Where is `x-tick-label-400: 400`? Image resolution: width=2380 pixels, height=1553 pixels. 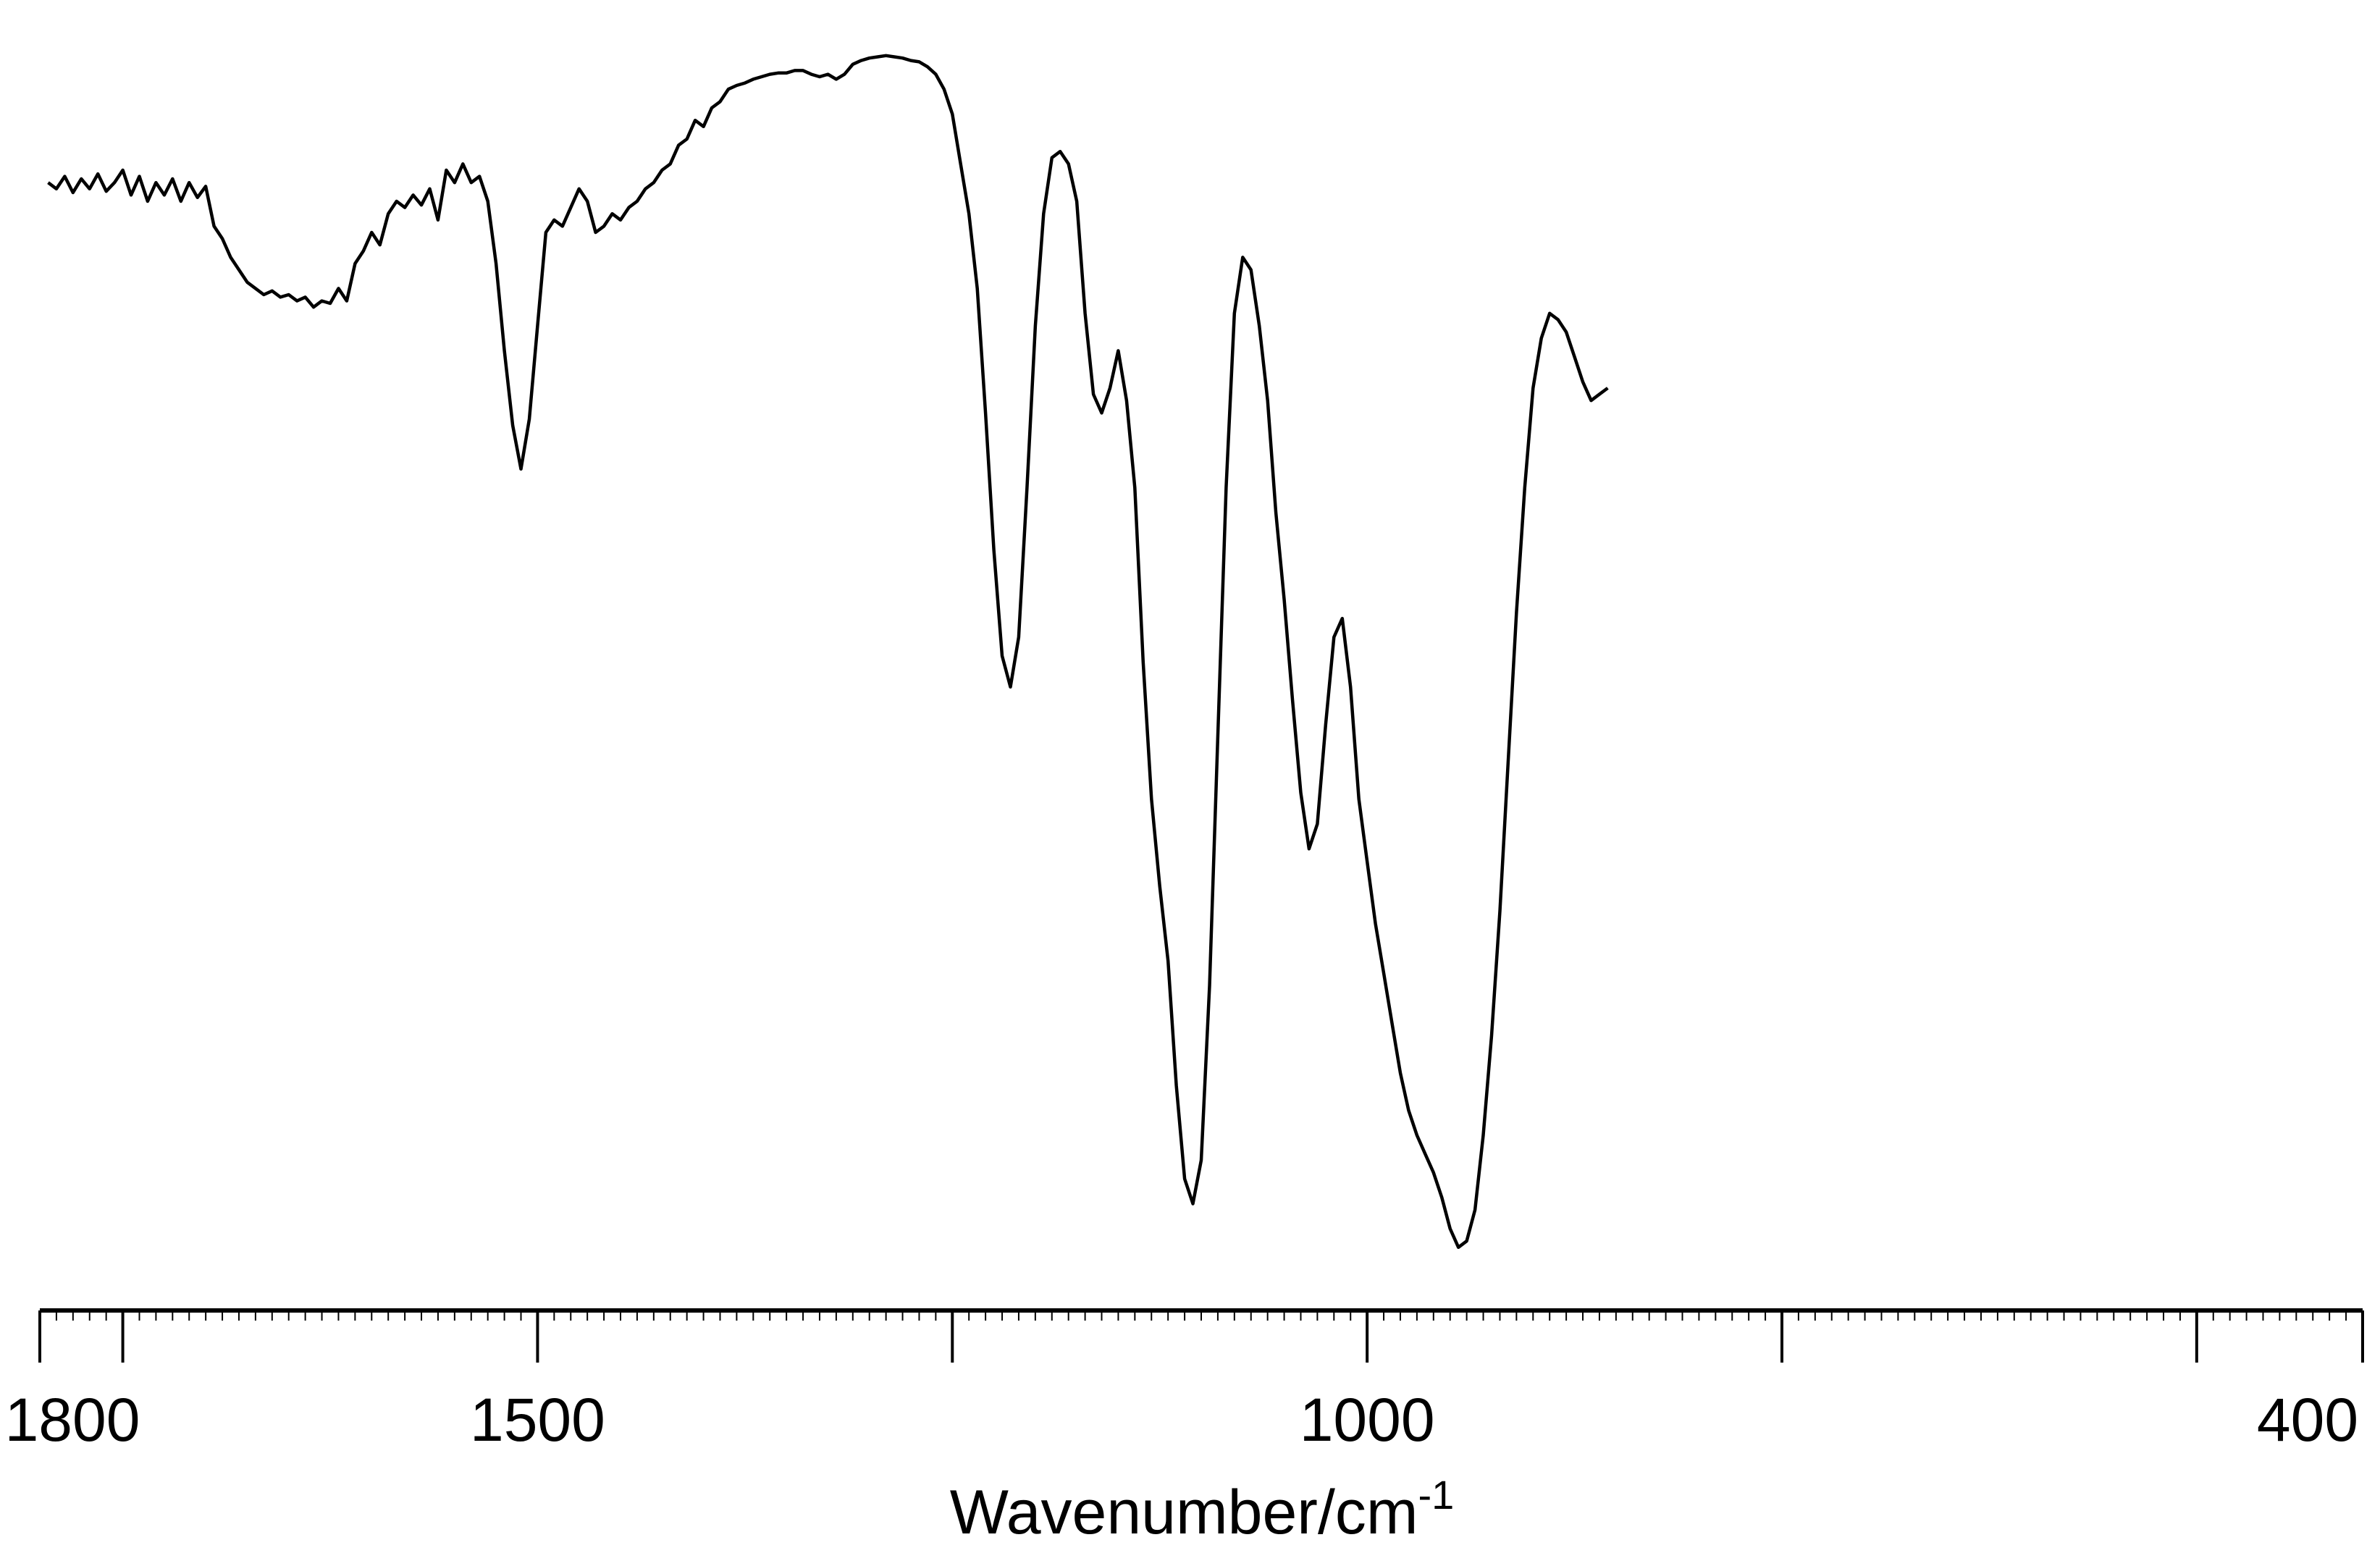
x-tick-label-400: 400 is located at coordinates (2307, 1420).